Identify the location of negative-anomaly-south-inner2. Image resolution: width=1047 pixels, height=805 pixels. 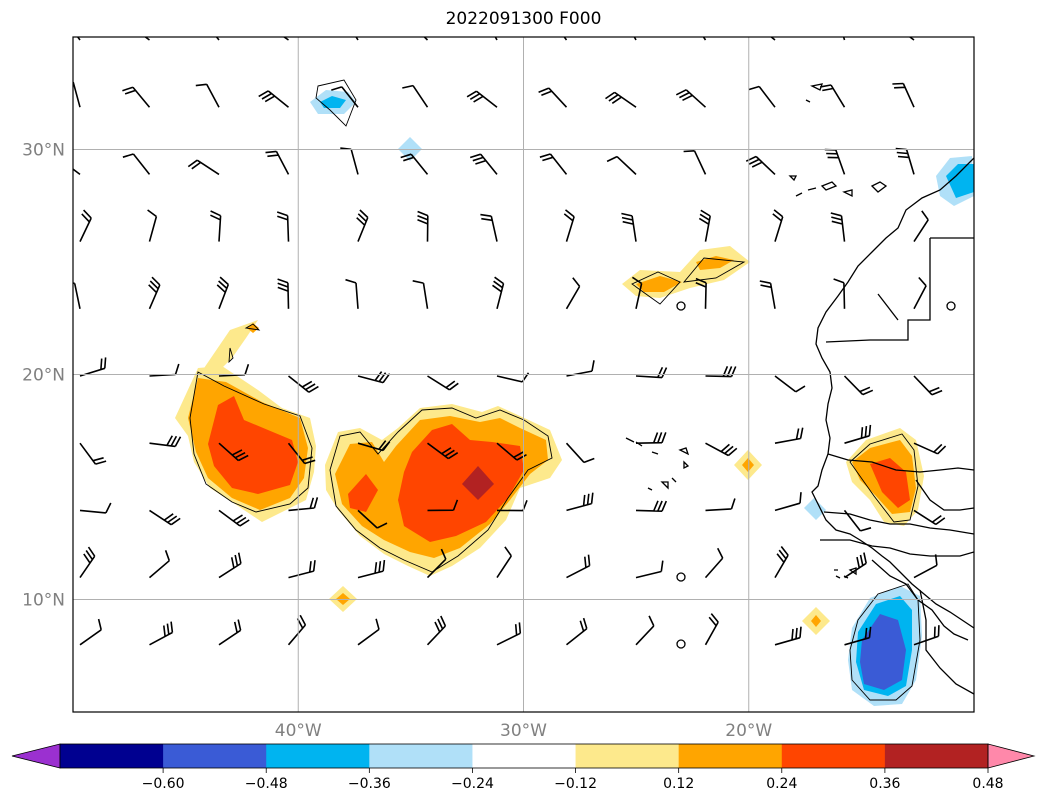
(883, 652).